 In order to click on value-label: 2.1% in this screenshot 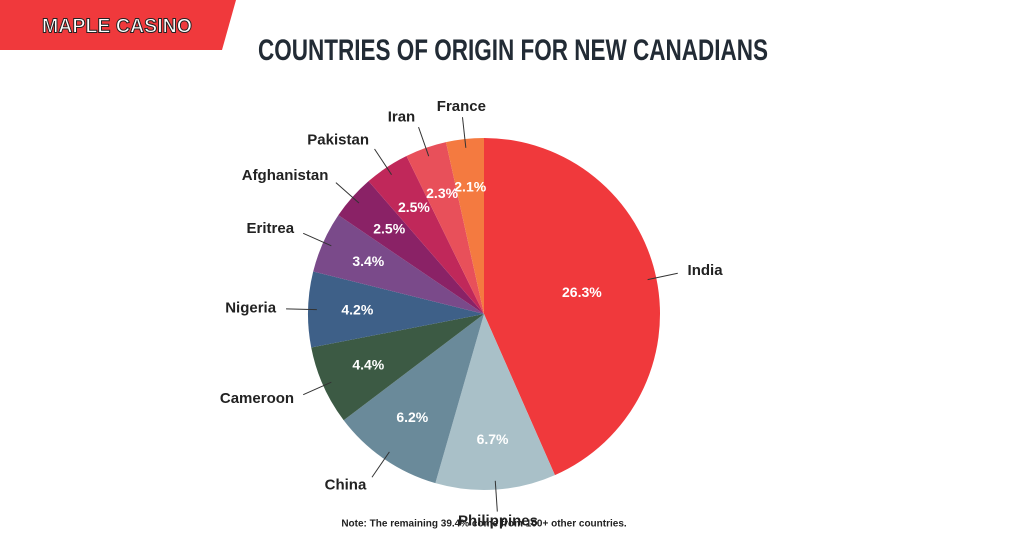, I will do `click(470, 187)`.